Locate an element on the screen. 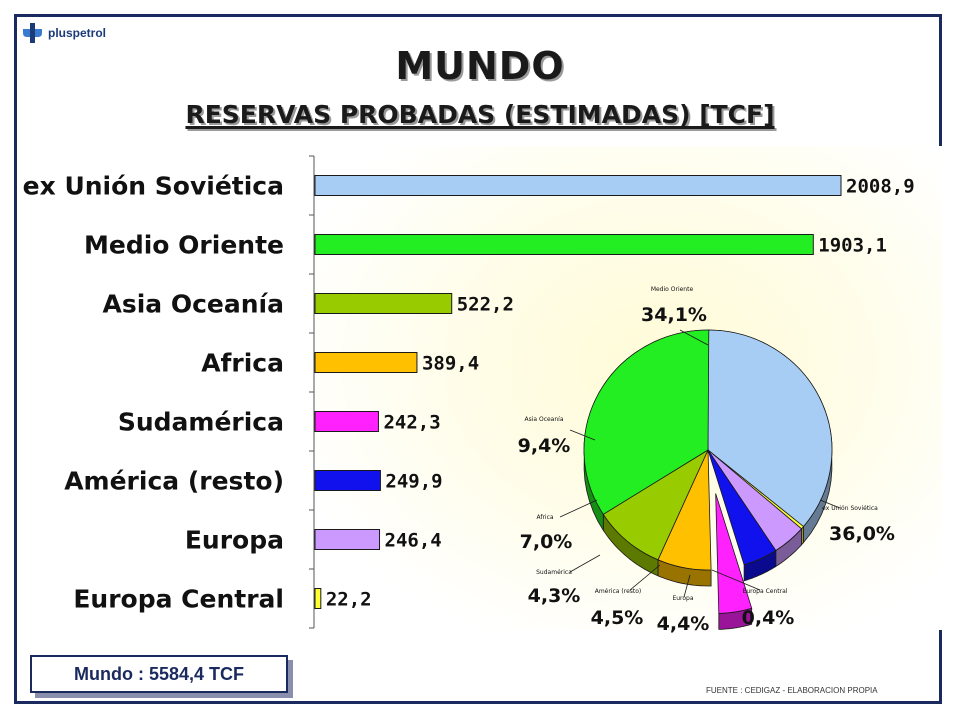 The image size is (960, 720). category-label: Europa Central is located at coordinates (178, 599).